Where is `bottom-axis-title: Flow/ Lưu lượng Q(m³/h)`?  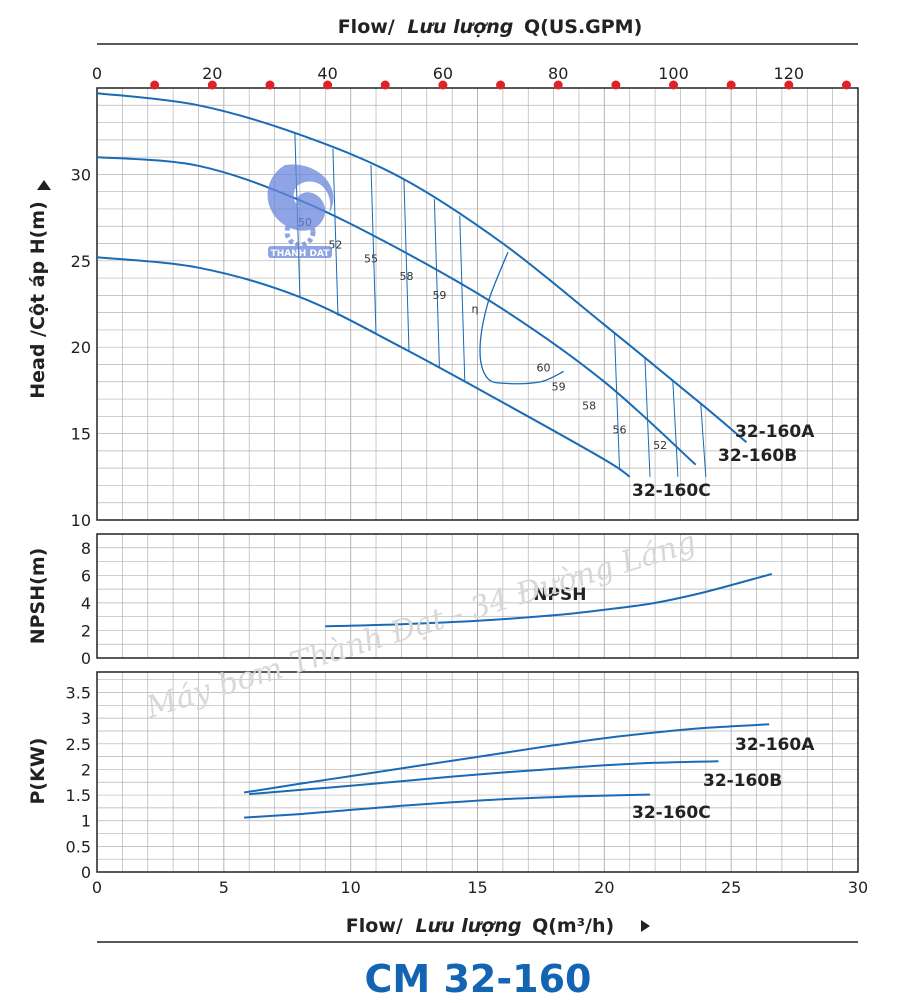 bottom-axis-title: Flow/ Lưu lượng Q(m³/h) is located at coordinates (480, 926).